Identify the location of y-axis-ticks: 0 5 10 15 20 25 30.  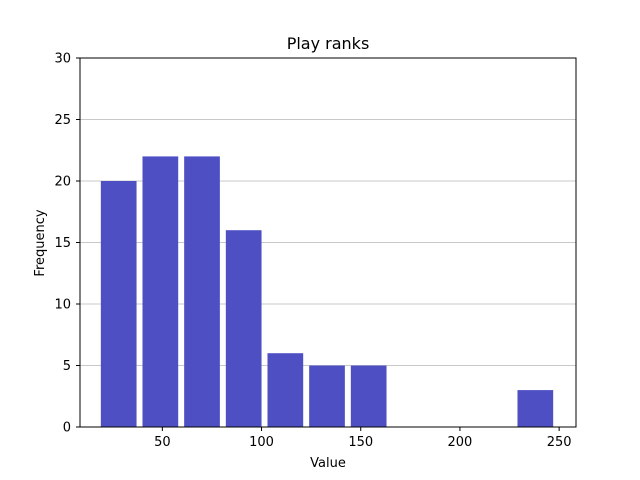
(67, 244).